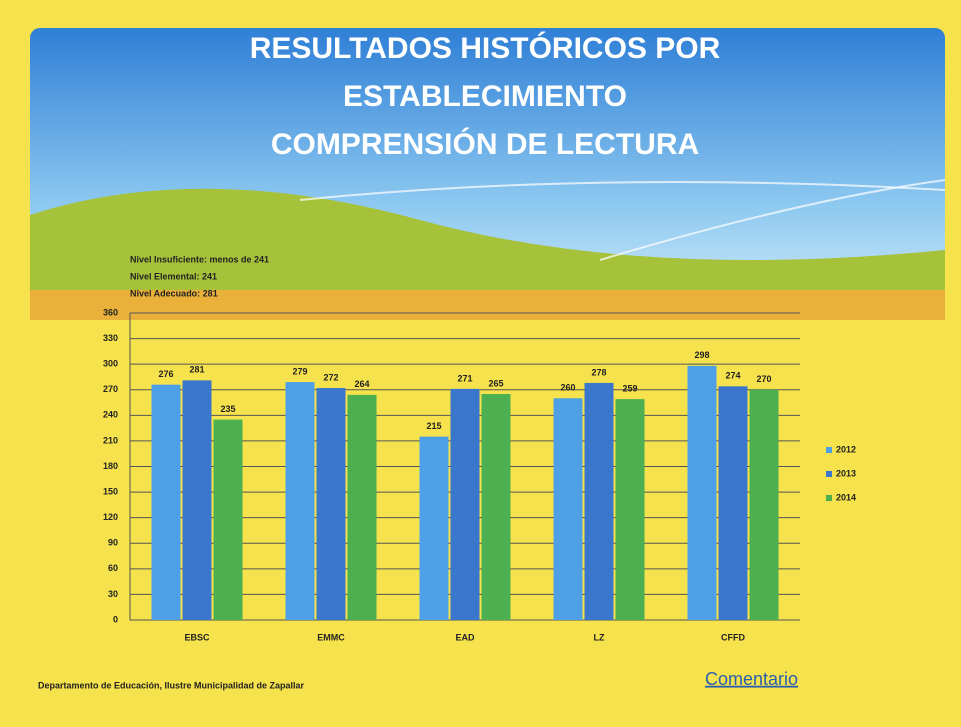  What do you see at coordinates (110, 440) in the screenshot?
I see `y-tick-label: 210` at bounding box center [110, 440].